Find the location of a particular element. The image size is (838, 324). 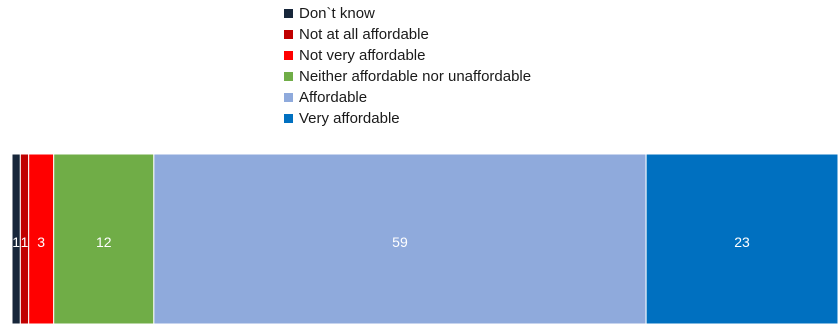

legend-item-not-at-all-affordable: Not at all affordable is located at coordinates (356, 34).